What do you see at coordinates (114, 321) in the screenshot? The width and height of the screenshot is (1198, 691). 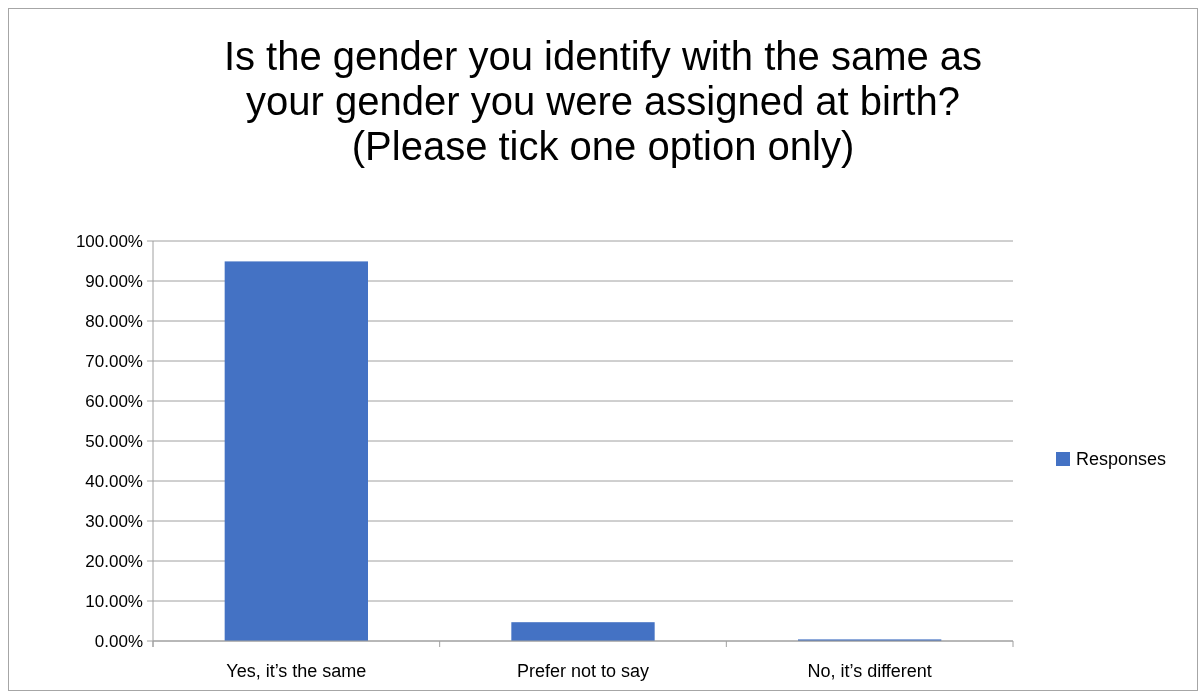 I see `y-tick-label: 80.00%` at bounding box center [114, 321].